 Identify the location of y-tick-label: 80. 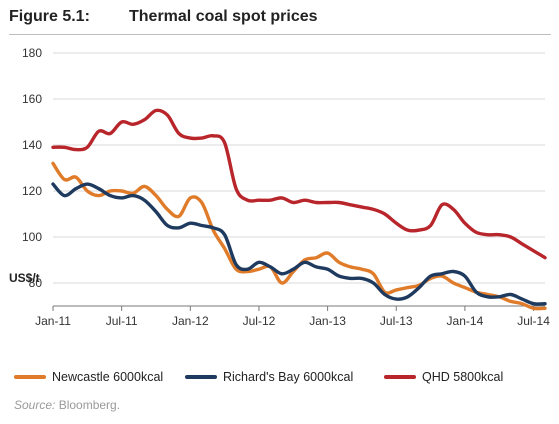
(36, 283).